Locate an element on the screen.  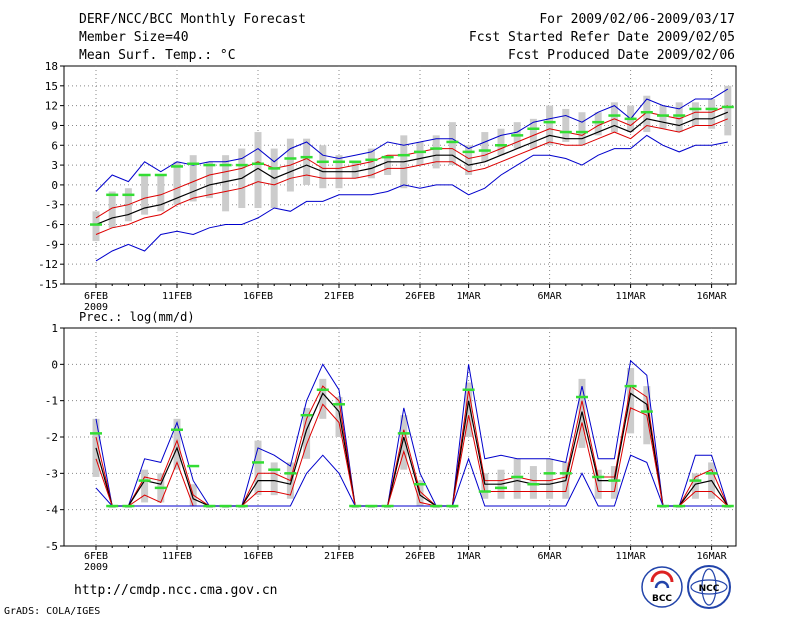
grads-credit: GrADS: COLA/IGES is located at coordinates (52, 611).